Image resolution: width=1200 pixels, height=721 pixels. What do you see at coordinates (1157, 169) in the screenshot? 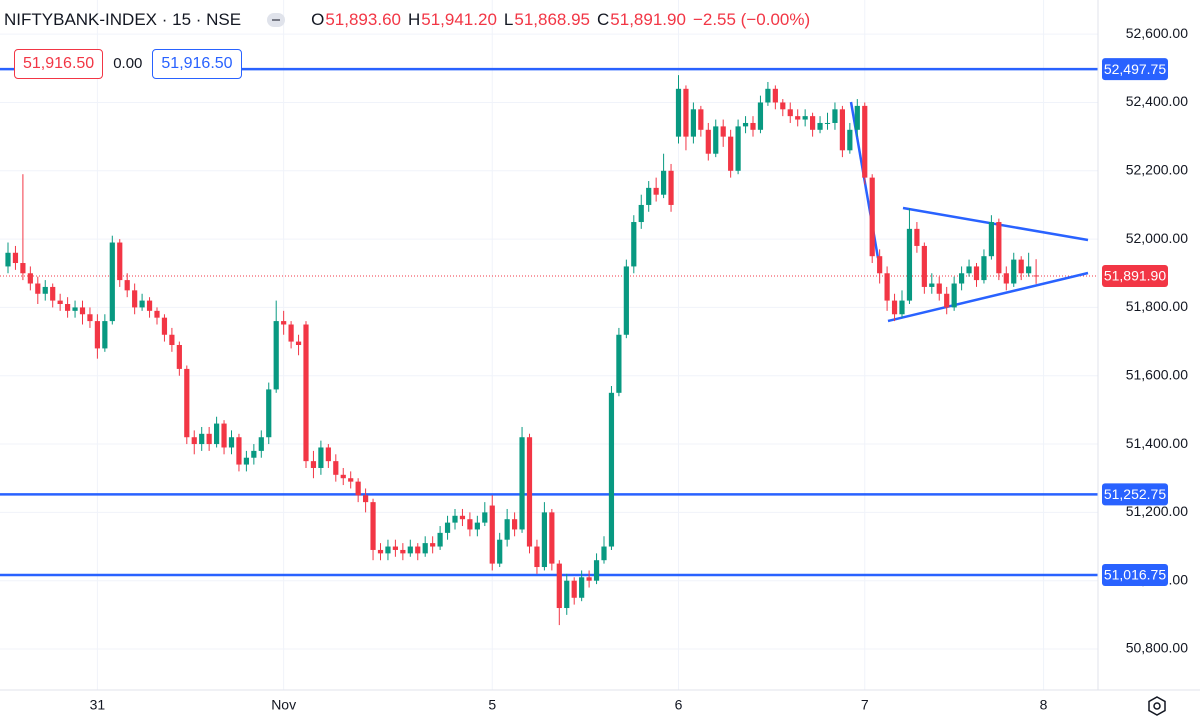
I see `y-tick-label: 52,200.00` at bounding box center [1157, 169].